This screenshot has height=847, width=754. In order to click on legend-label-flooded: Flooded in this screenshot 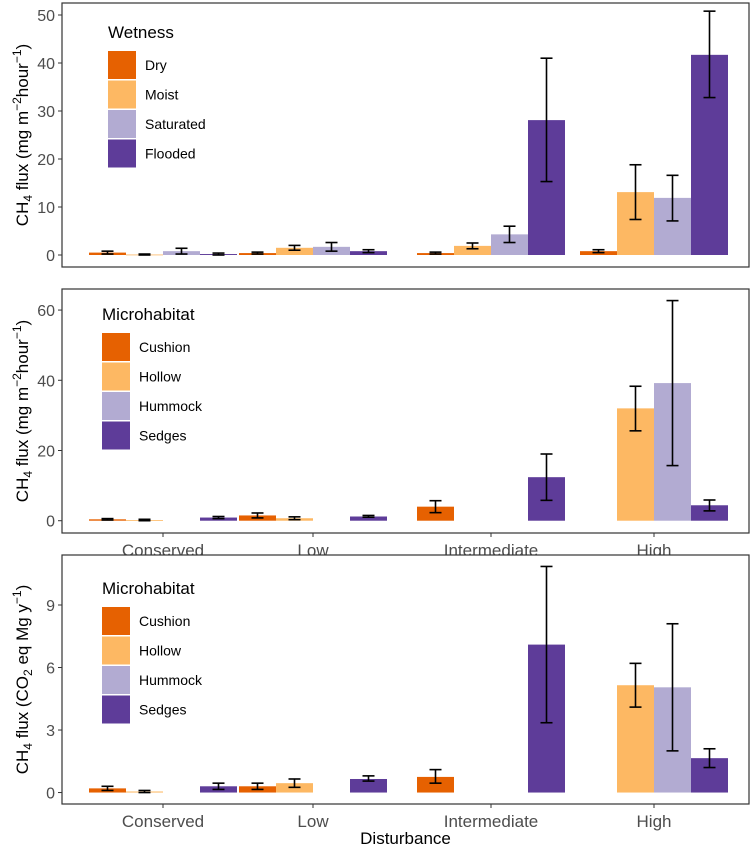, I will do `click(170, 154)`.